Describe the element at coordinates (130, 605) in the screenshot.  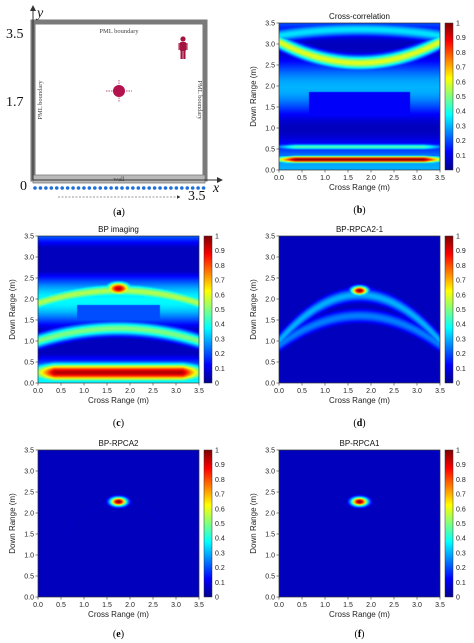
I see `x-tick-label: 2.0` at that location.